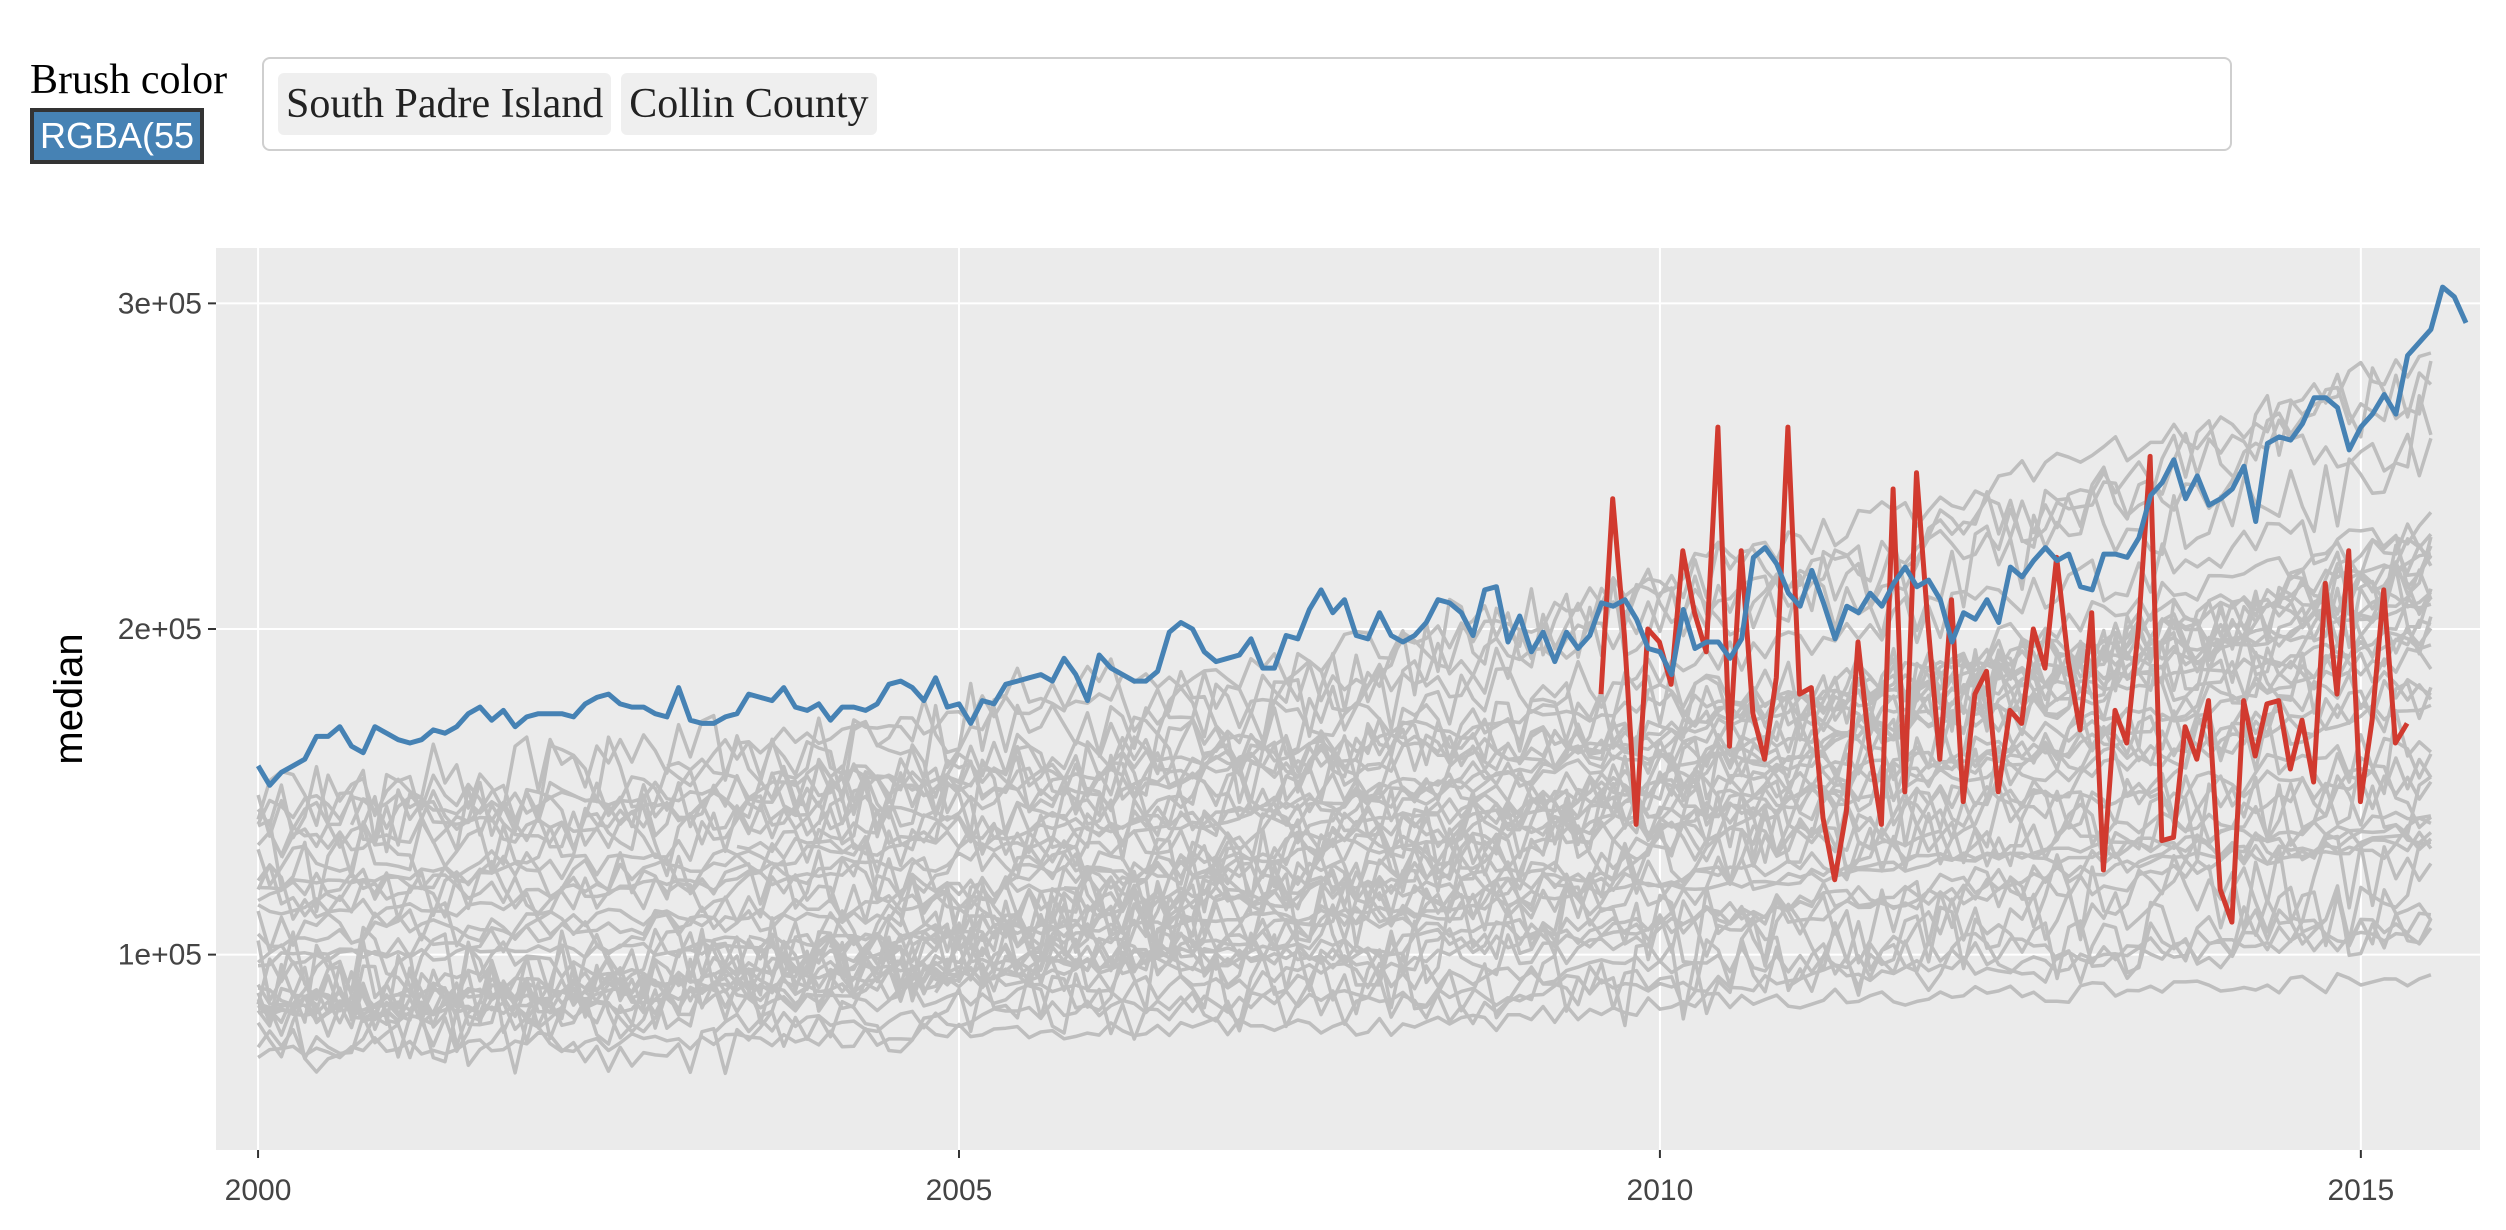  Describe the element at coordinates (1660, 1190) in the screenshot. I see `x-tick-label: 2010` at that location.